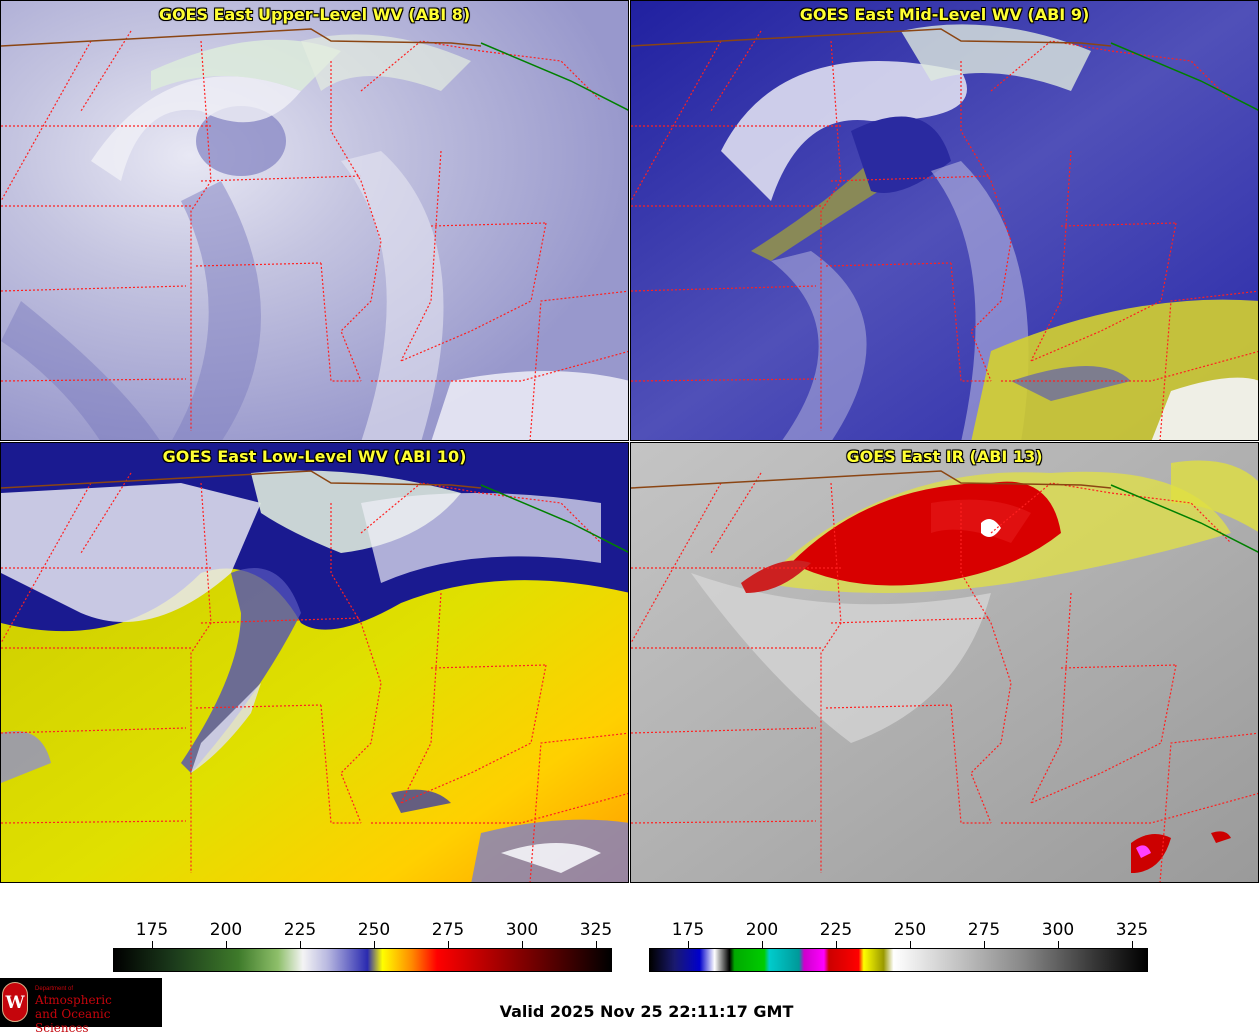  I want to click on ir-tick-label: 200, so click(762, 930).